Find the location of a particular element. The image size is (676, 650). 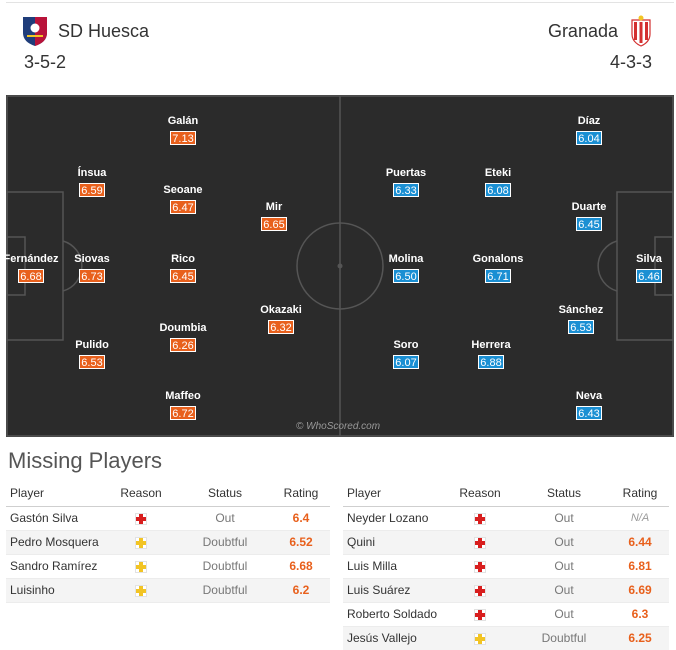

player-name: Luisinho is located at coordinates (55, 590).